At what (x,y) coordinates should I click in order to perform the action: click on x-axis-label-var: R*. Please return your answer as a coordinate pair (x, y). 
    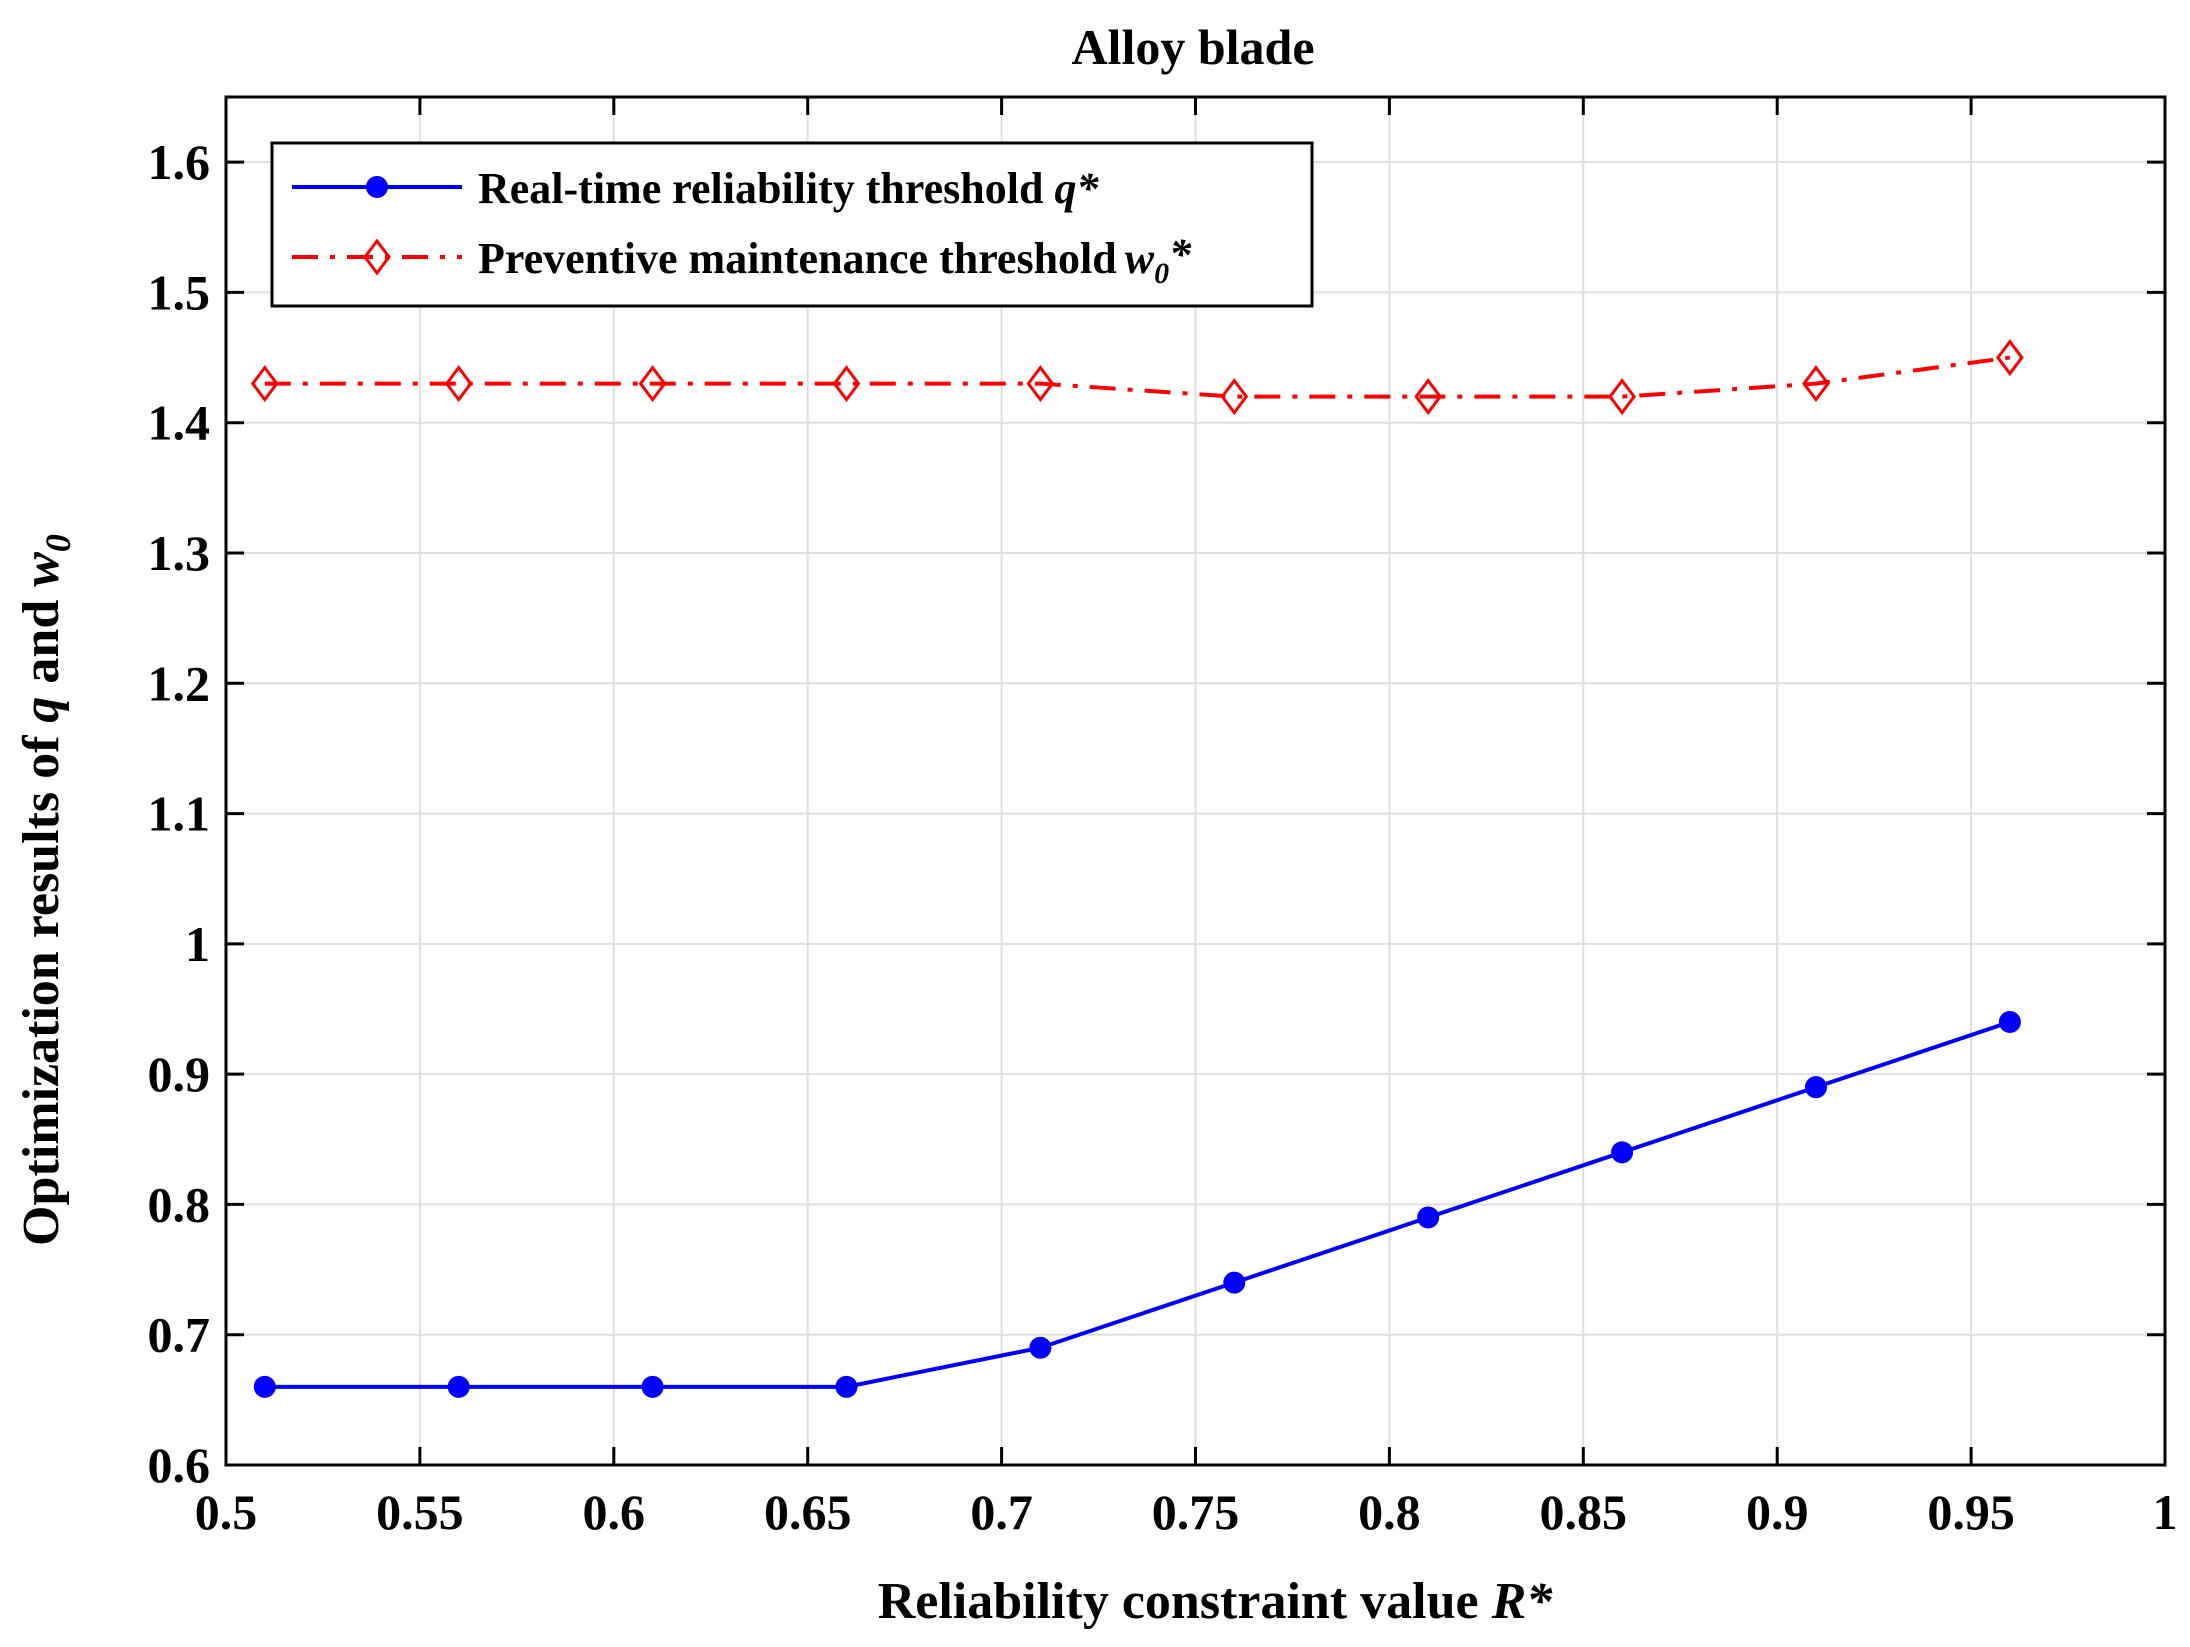
    Looking at the image, I should click on (1522, 1601).